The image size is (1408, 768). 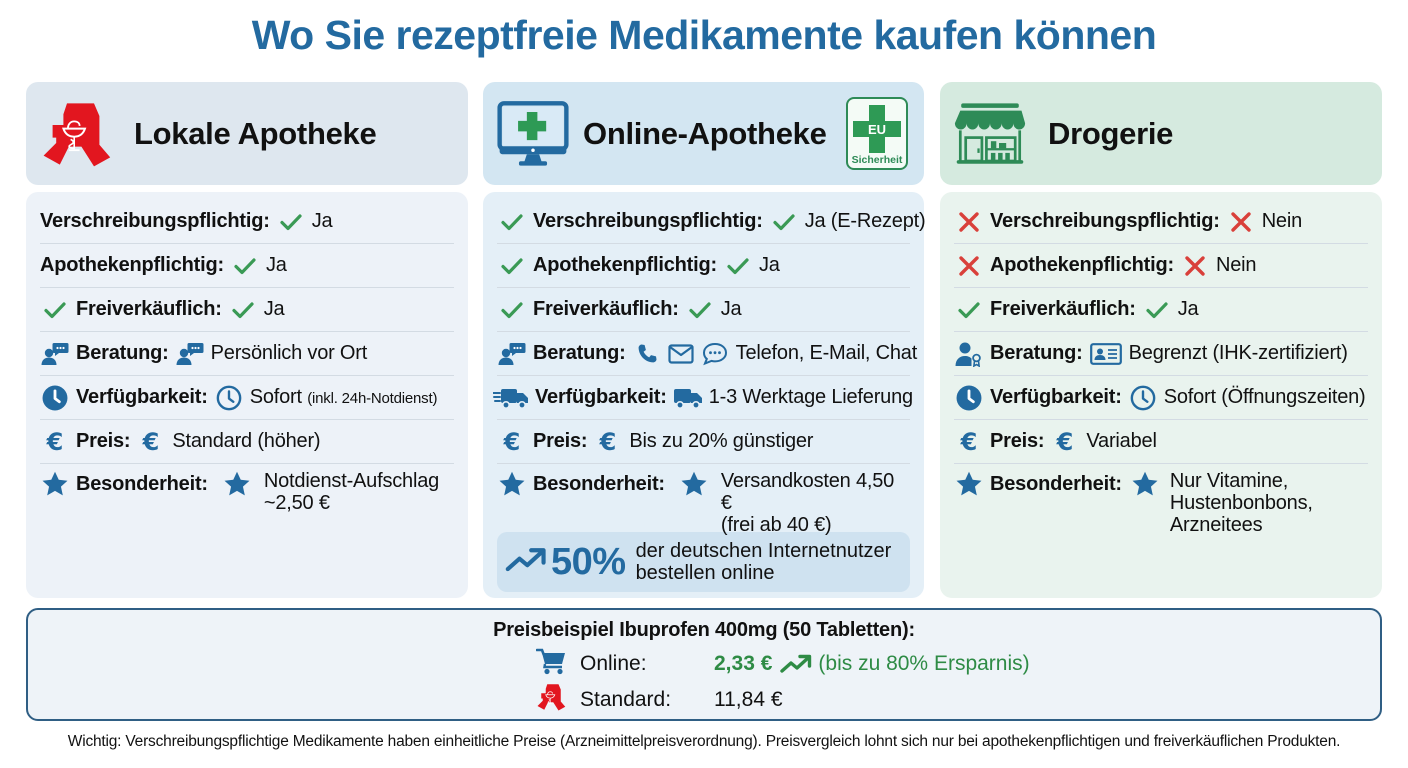 I want to click on row-value-line: Hustenbonbons,, so click(x=1241, y=503).